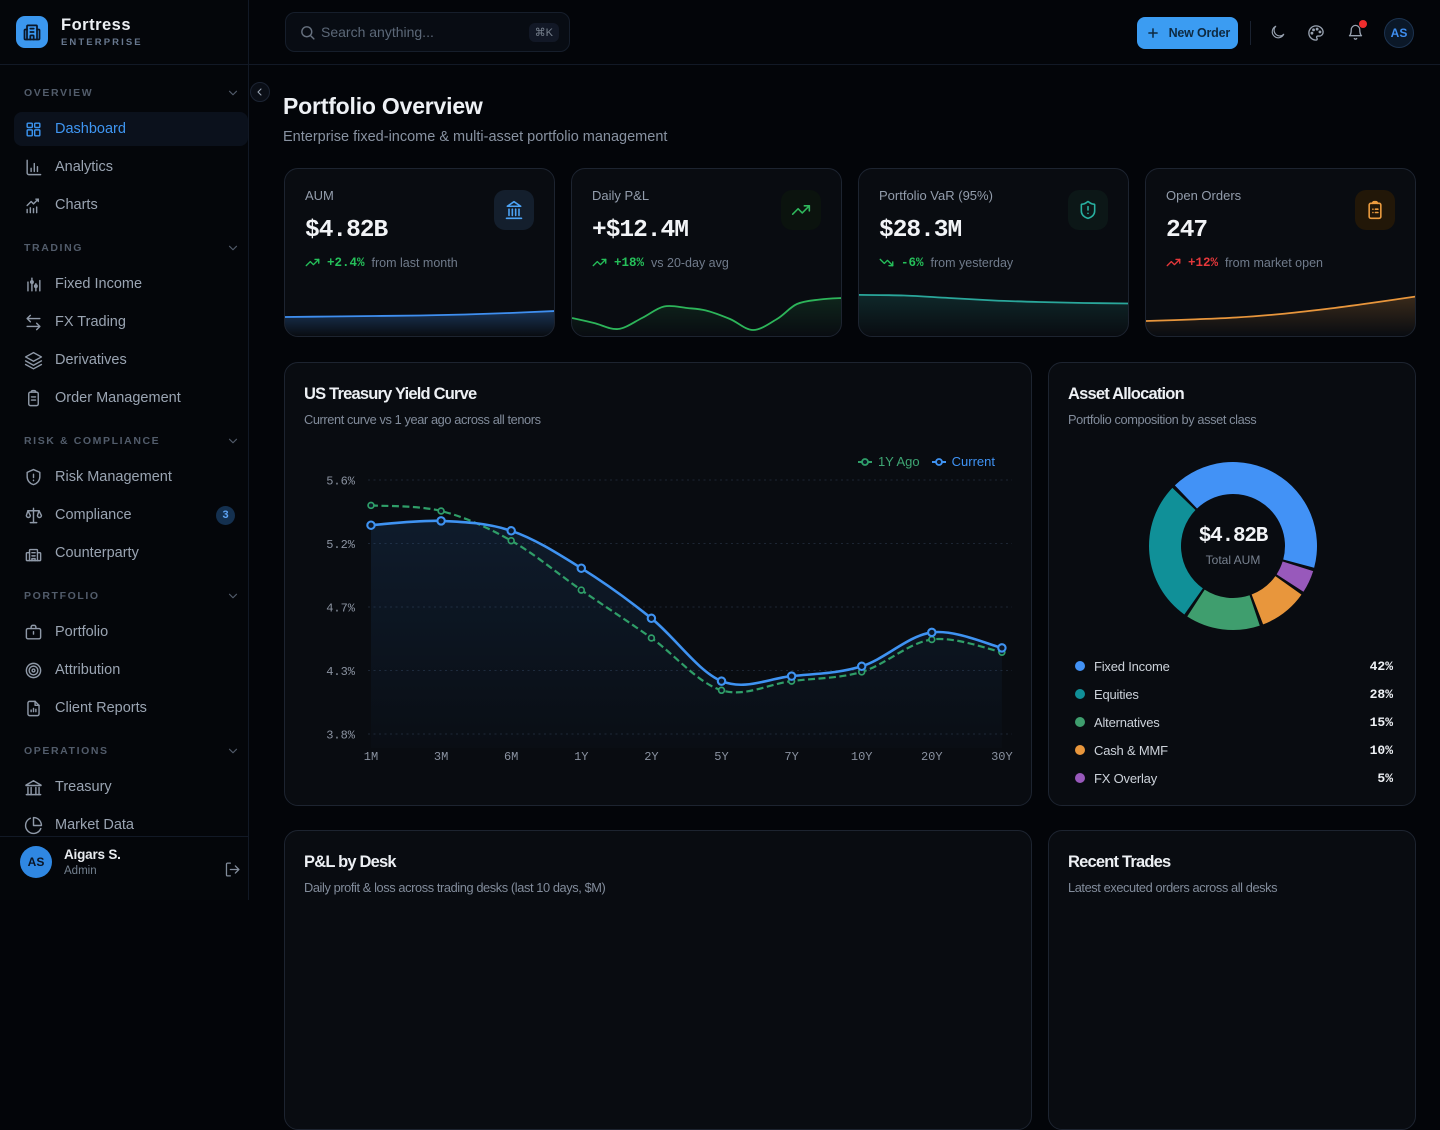 This screenshot has height=1130, width=1440. Describe the element at coordinates (441, 757) in the screenshot. I see `svg-text: 3M` at that location.